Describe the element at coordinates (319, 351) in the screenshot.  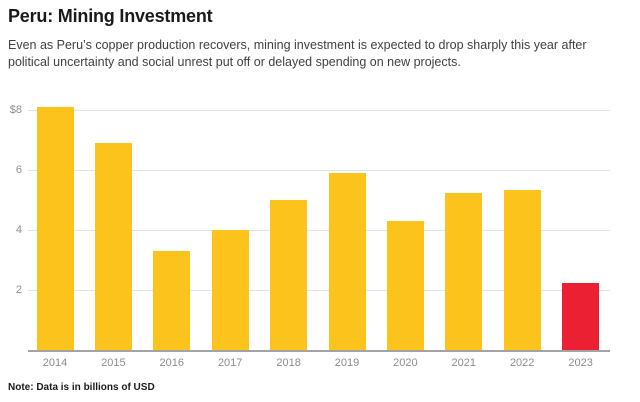
I see `x-axis-baseline` at that location.